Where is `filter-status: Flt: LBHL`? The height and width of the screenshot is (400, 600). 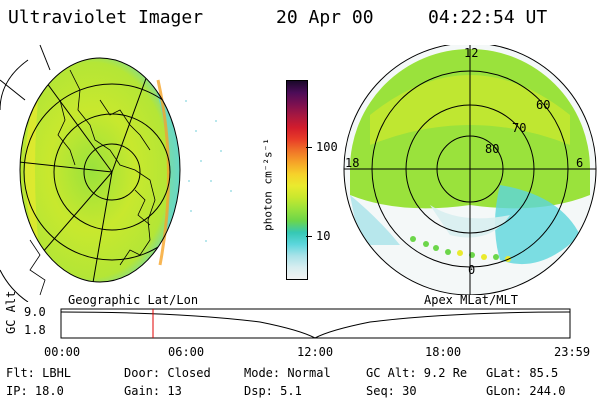 filter-status: Flt: LBHL is located at coordinates (39, 373).